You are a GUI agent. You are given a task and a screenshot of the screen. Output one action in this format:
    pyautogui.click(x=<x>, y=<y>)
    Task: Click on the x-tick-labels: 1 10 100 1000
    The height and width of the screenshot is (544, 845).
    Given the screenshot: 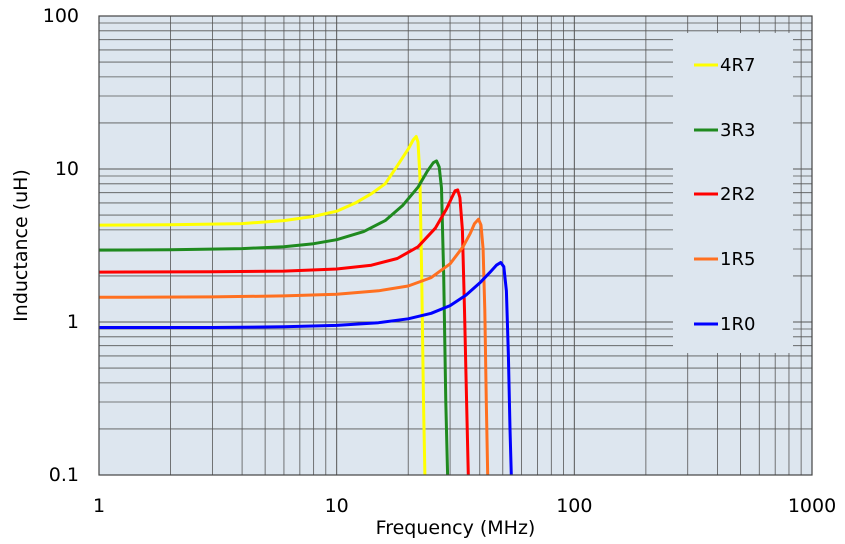 What is the action you would take?
    pyautogui.click(x=464, y=506)
    